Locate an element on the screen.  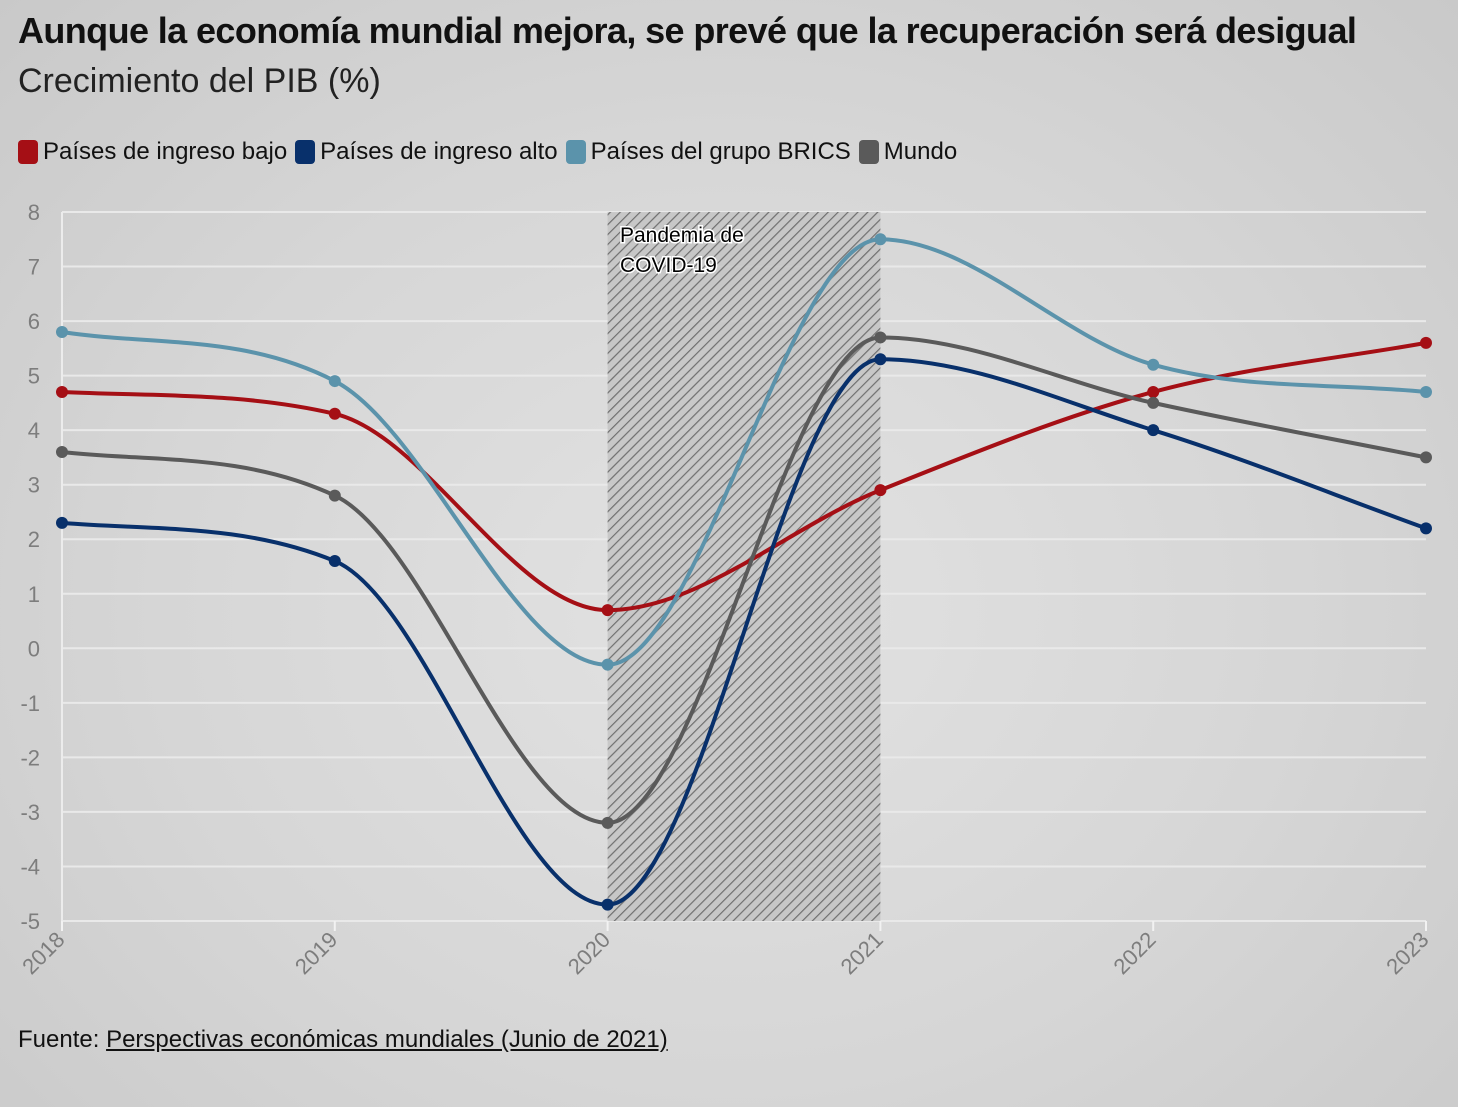
y-tick-label: -4 is located at coordinates (30, 866).